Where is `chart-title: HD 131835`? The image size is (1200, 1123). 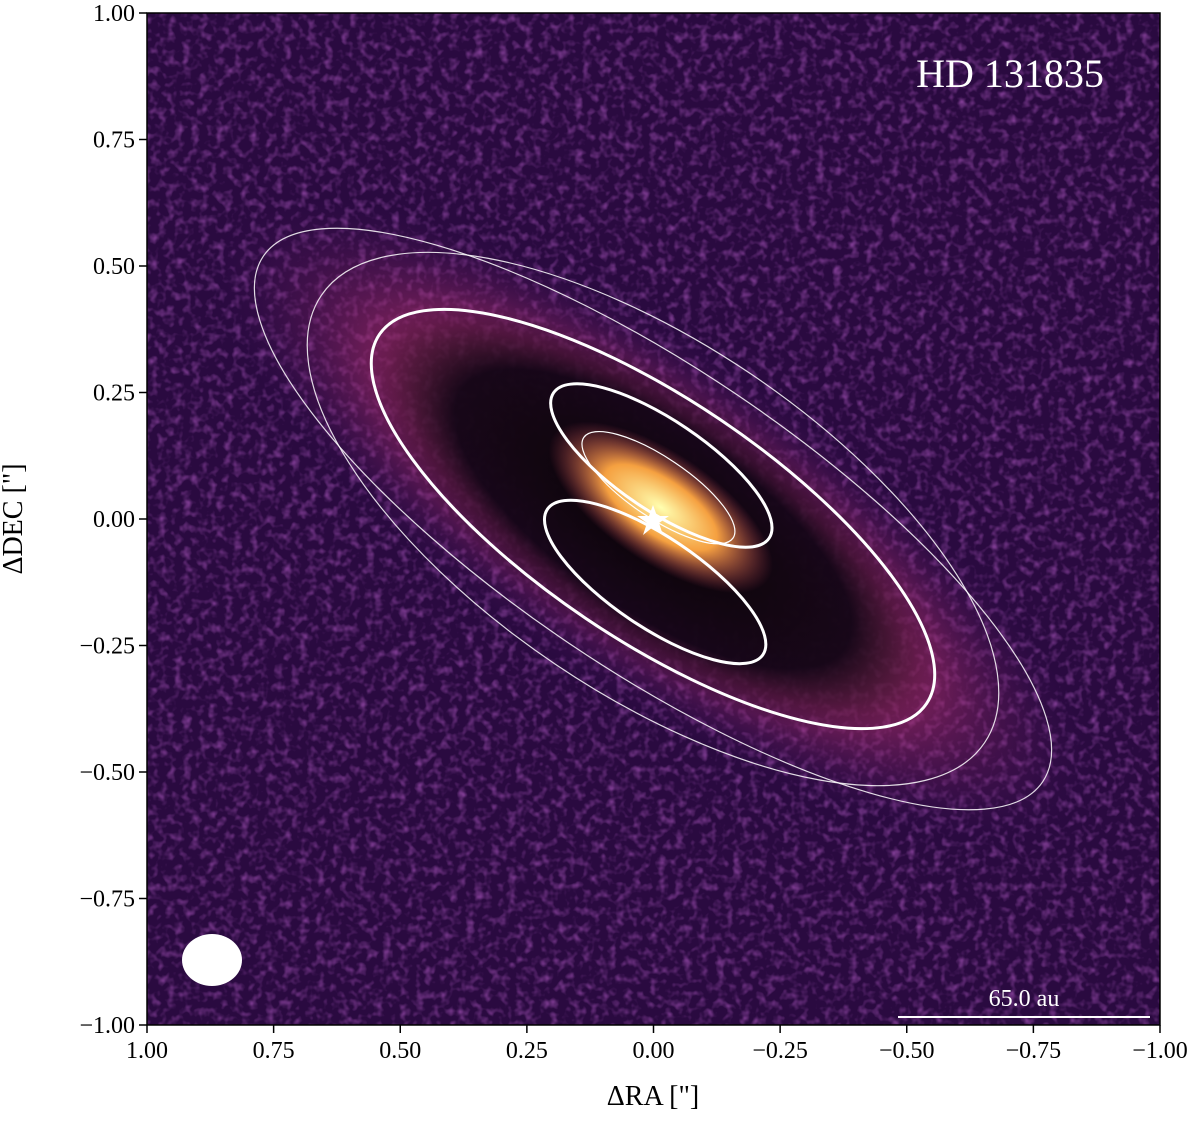 chart-title: HD 131835 is located at coordinates (1010, 73).